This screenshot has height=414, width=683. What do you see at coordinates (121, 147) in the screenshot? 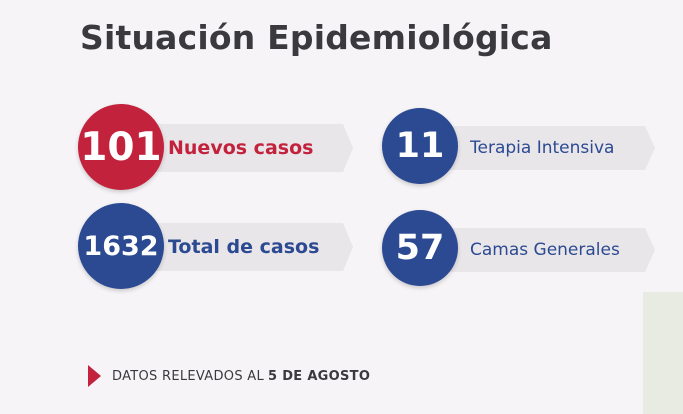
I see `stat-value-nuevos-casos: 101` at bounding box center [121, 147].